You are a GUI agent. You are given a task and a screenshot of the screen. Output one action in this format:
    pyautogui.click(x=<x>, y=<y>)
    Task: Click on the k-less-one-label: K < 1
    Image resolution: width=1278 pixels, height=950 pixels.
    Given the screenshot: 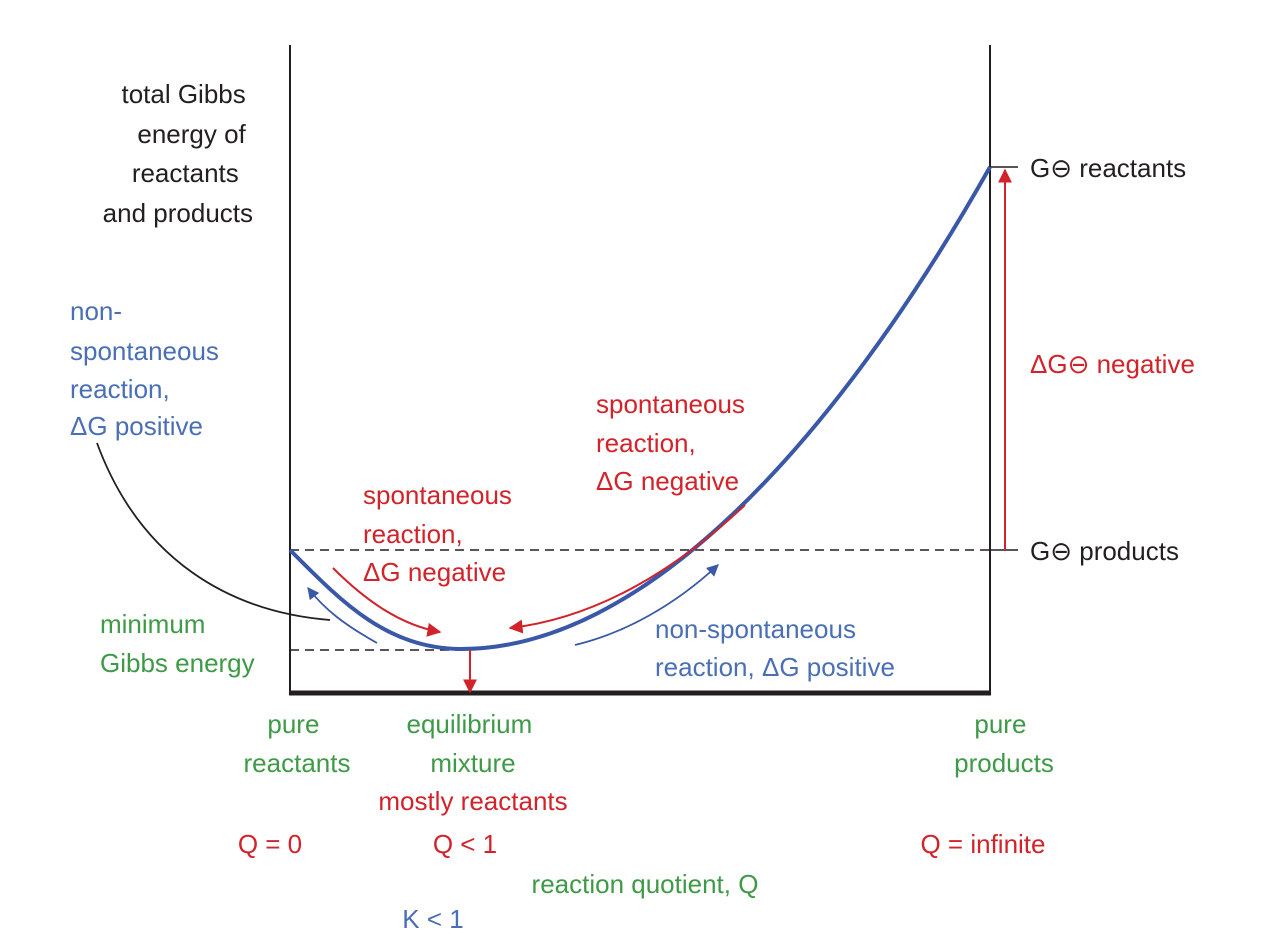 What is the action you would take?
    pyautogui.click(x=432, y=919)
    